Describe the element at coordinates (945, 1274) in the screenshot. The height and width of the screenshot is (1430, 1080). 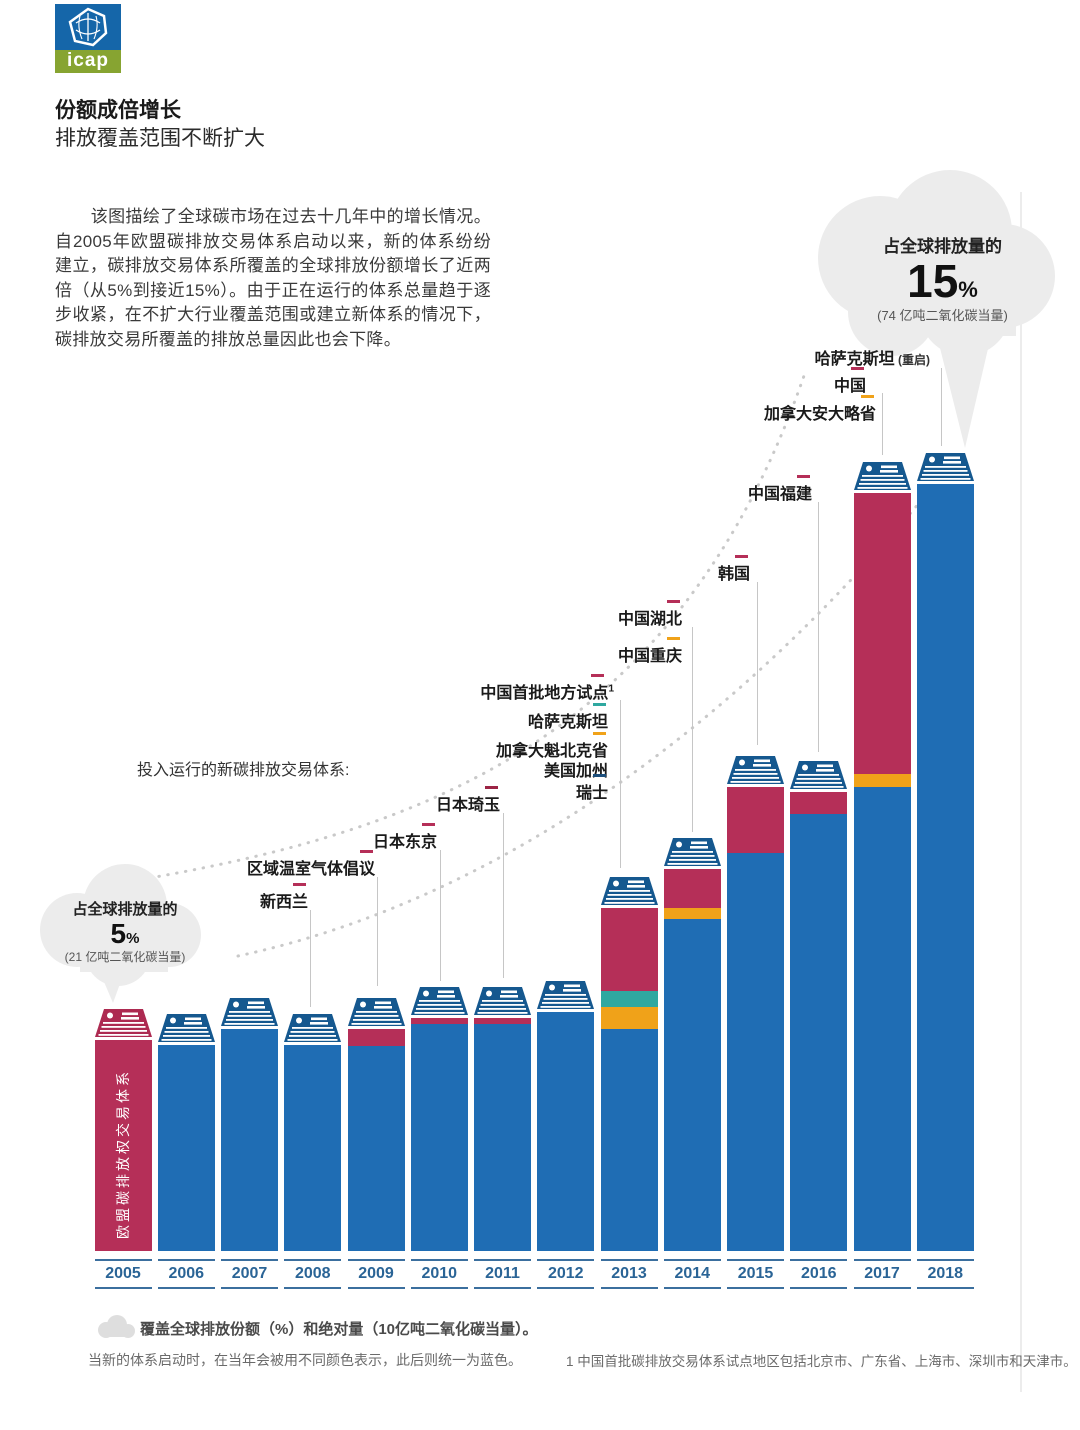
I see `axis-year-2018: 2018` at that location.